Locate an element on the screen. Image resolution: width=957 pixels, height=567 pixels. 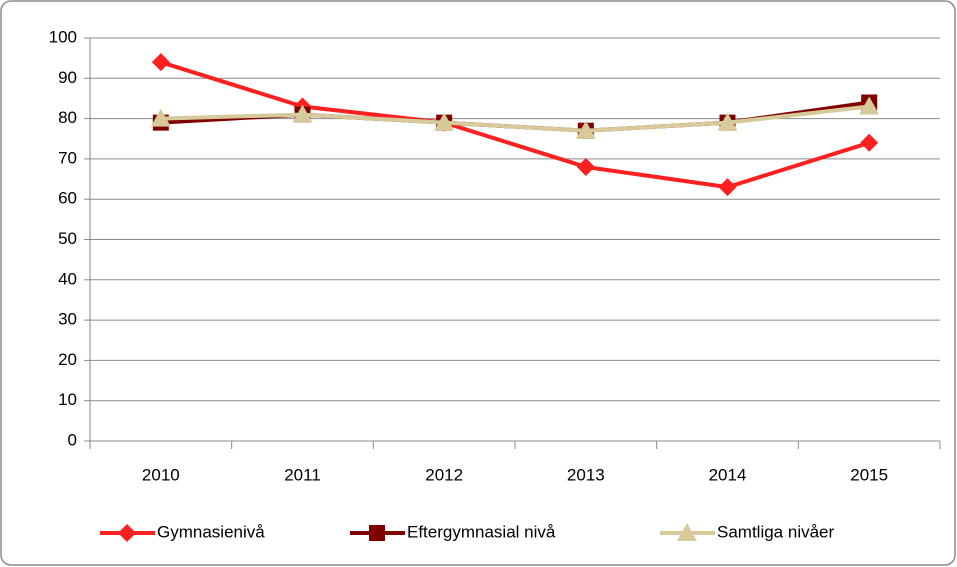
x-tick-label: 2014 is located at coordinates (728, 474).